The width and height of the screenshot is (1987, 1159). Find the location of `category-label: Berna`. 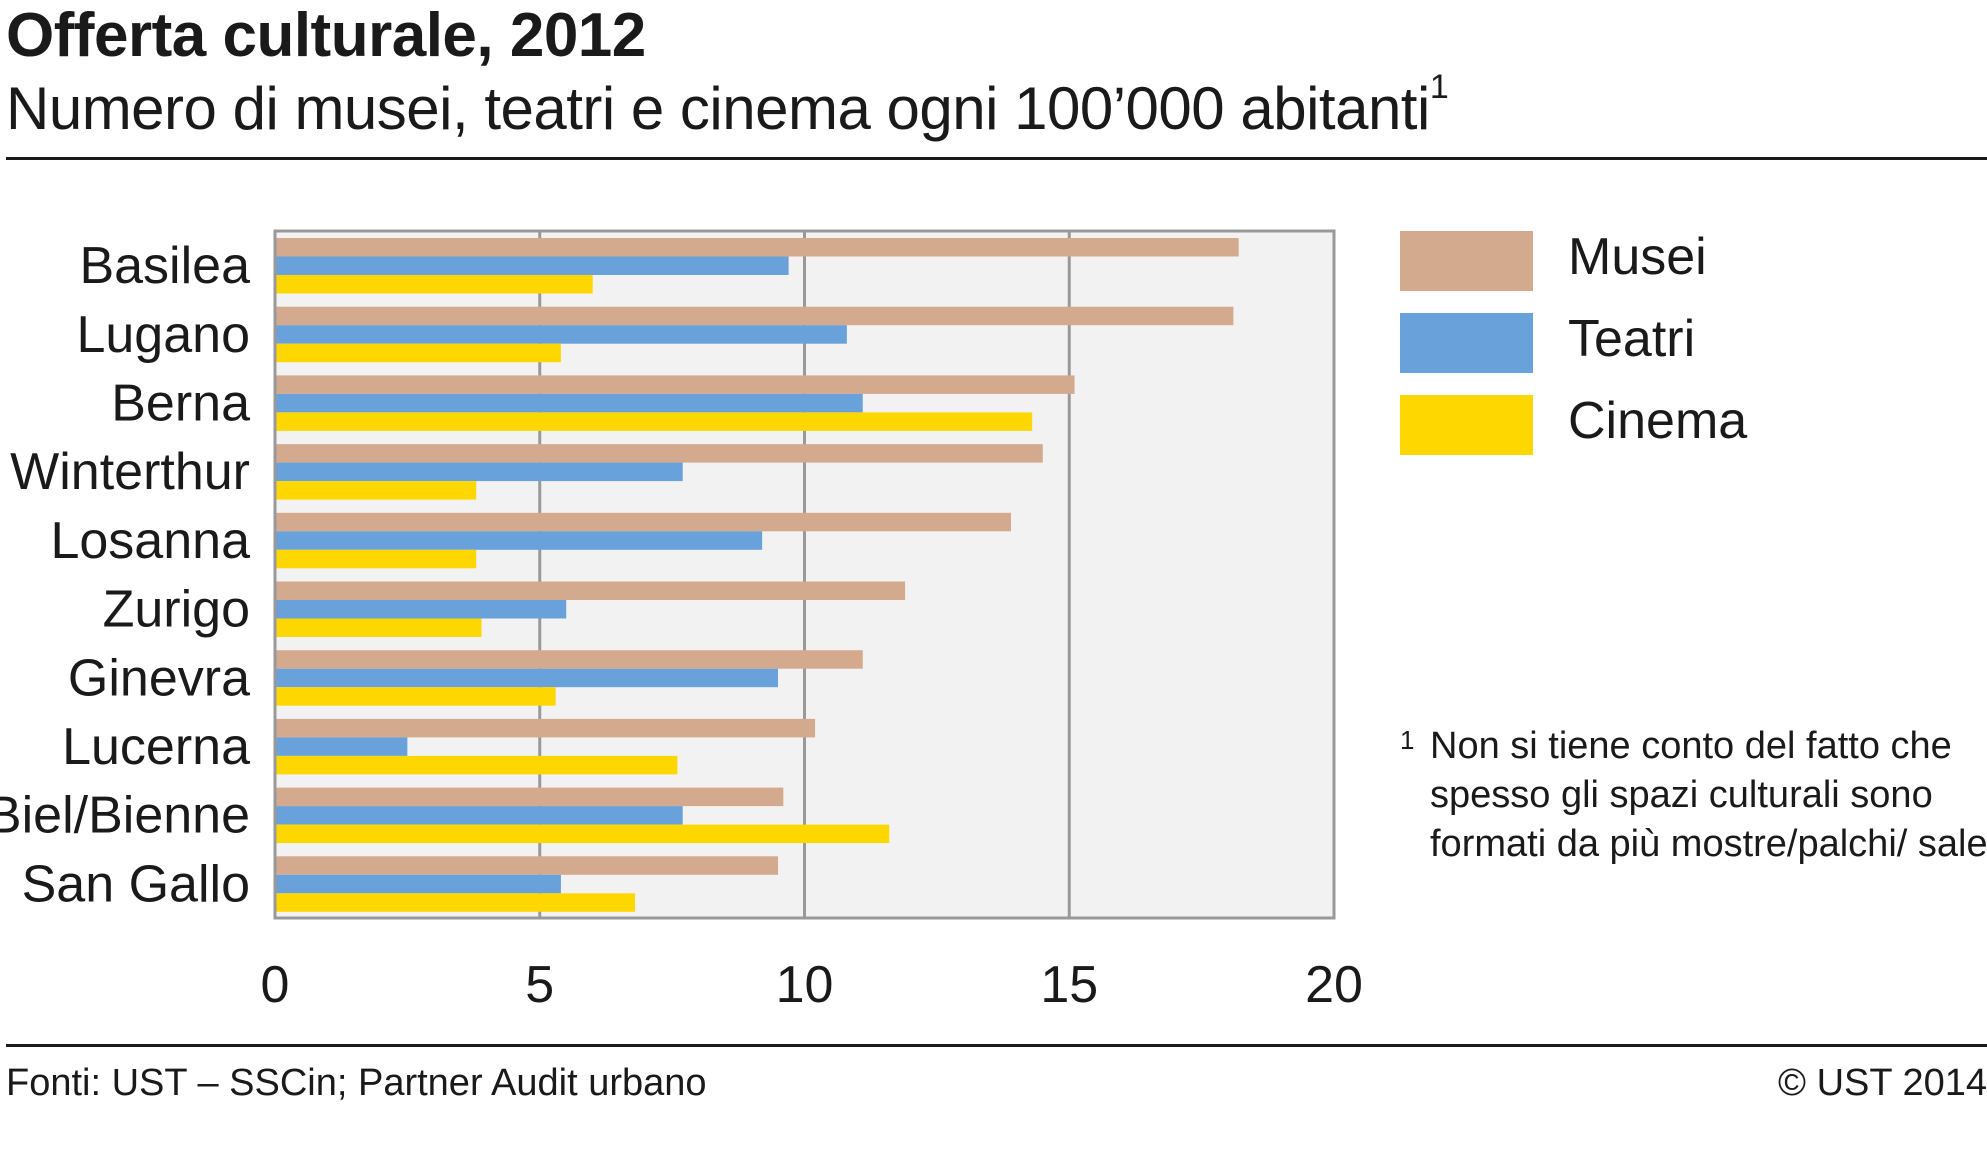

category-label: Berna is located at coordinates (180, 403).